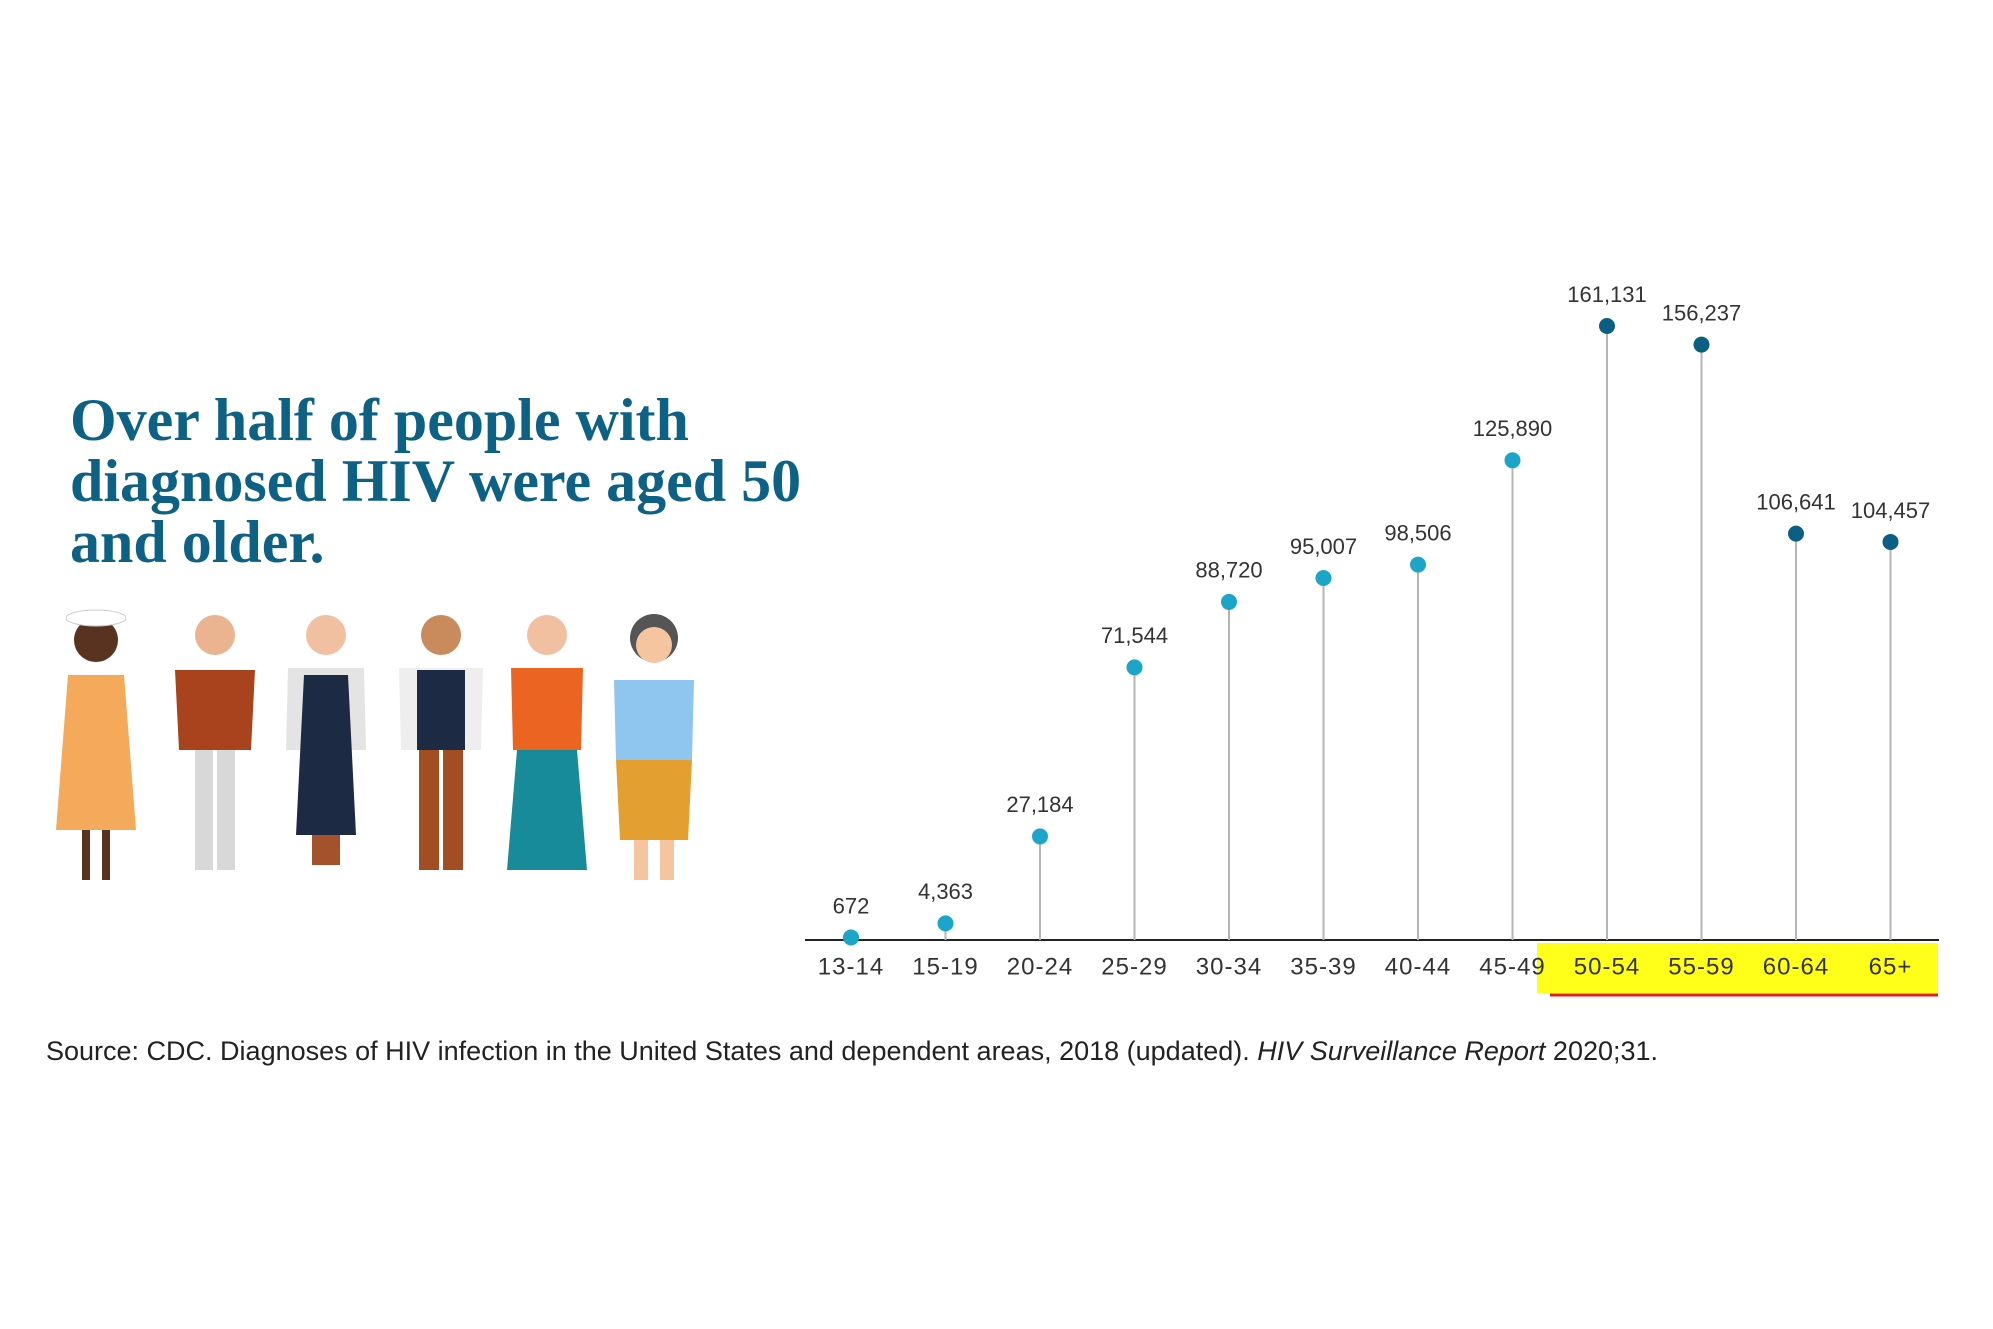 Image resolution: width=1993 pixels, height=1329 pixels. Describe the element at coordinates (1134, 966) in the screenshot. I see `x-tick-label: 25-29` at that location.